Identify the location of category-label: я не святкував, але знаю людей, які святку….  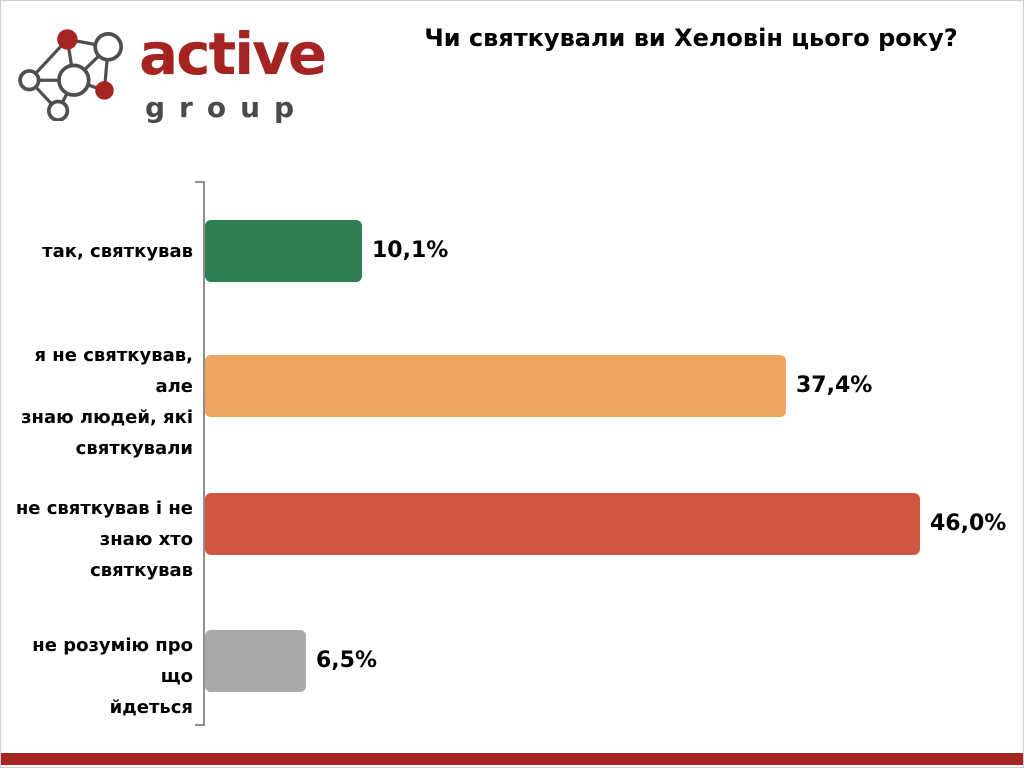
(107, 402).